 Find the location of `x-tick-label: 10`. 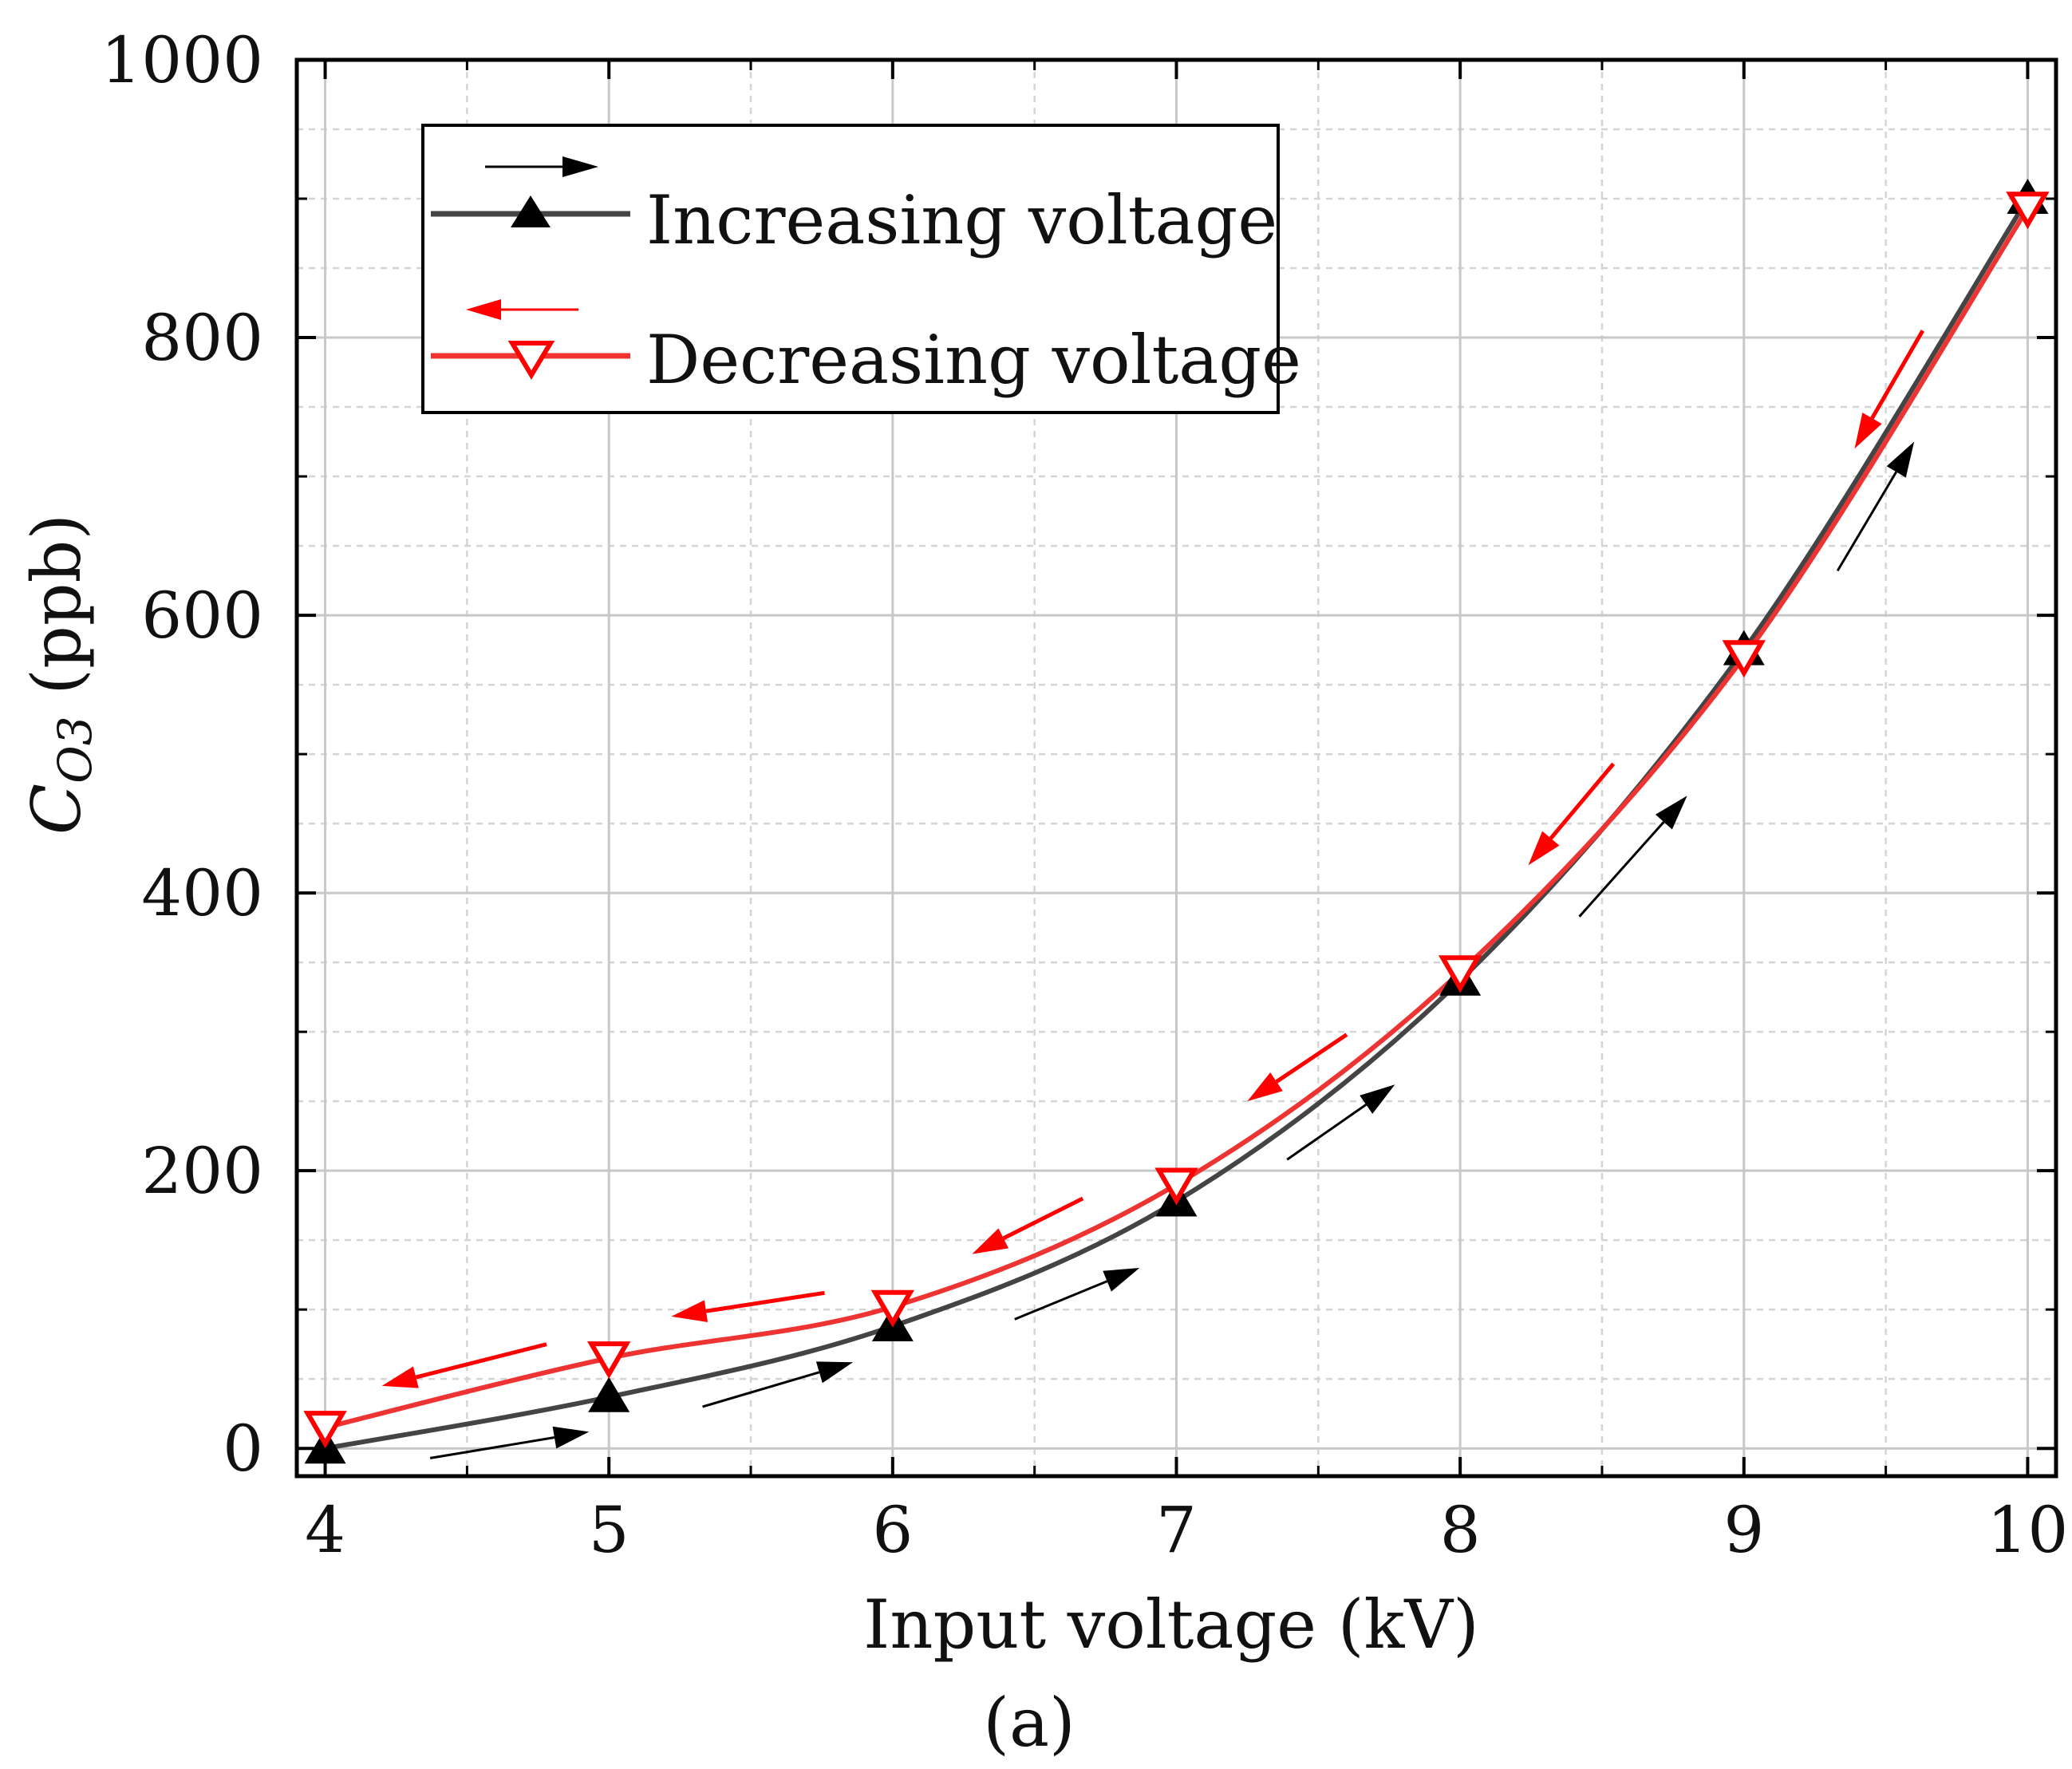

x-tick-label: 10 is located at coordinates (2028, 1530).